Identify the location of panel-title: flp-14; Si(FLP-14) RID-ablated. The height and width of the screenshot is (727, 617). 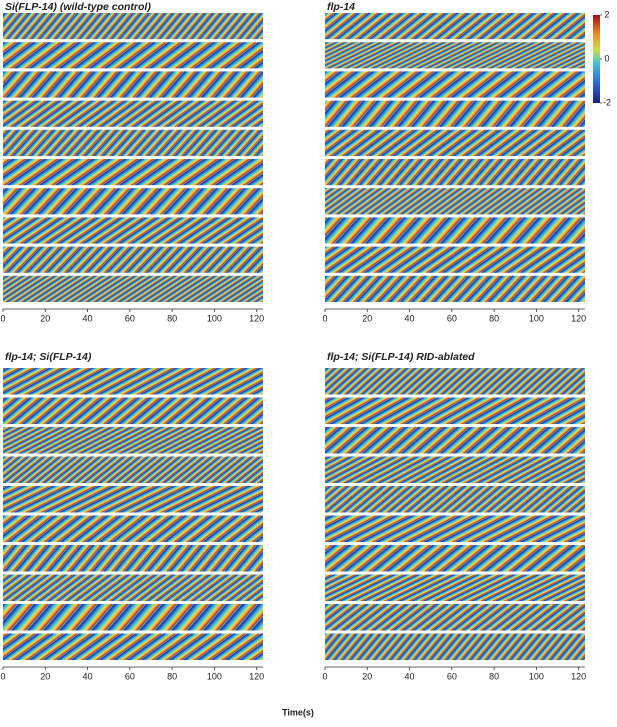
(401, 357).